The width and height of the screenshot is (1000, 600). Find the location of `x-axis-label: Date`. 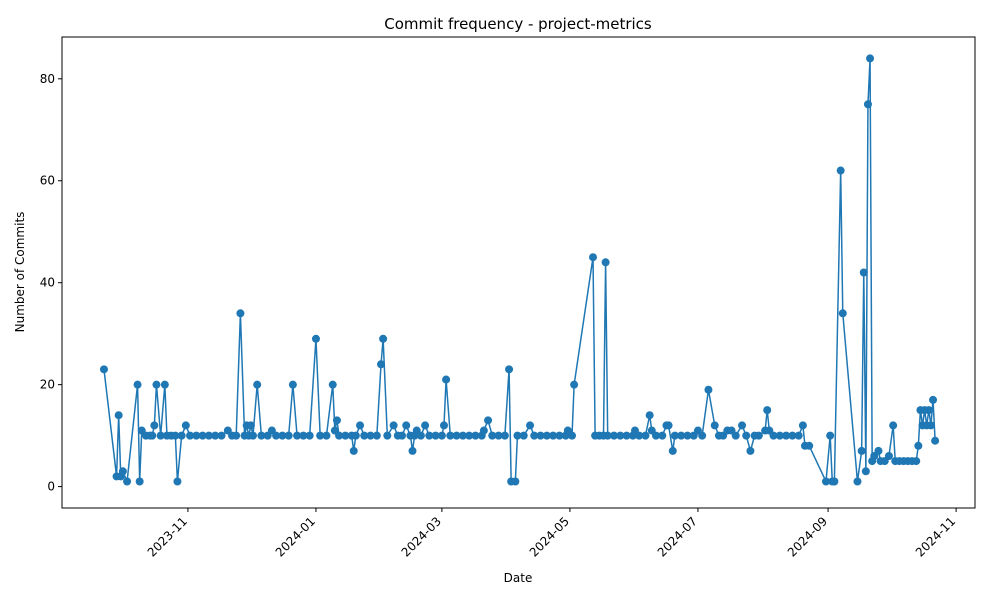

x-axis-label: Date is located at coordinates (518, 578).